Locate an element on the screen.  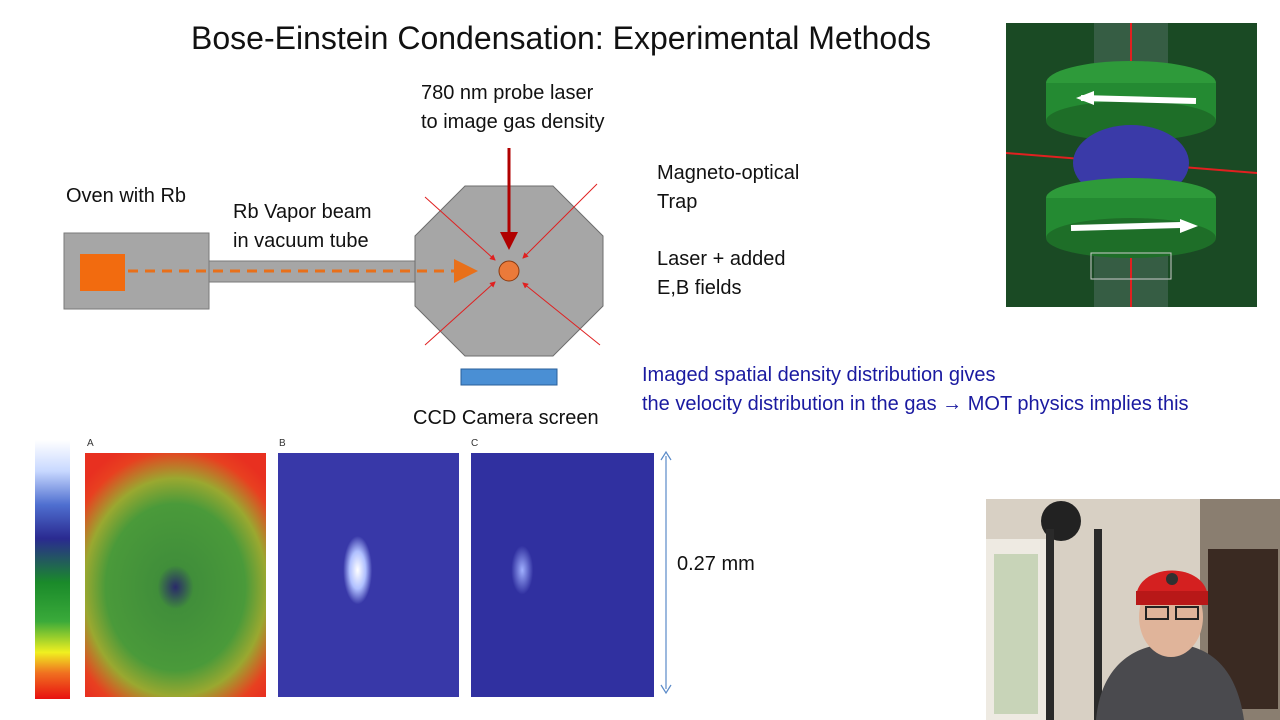
mot-photo is located at coordinates (1131, 165).